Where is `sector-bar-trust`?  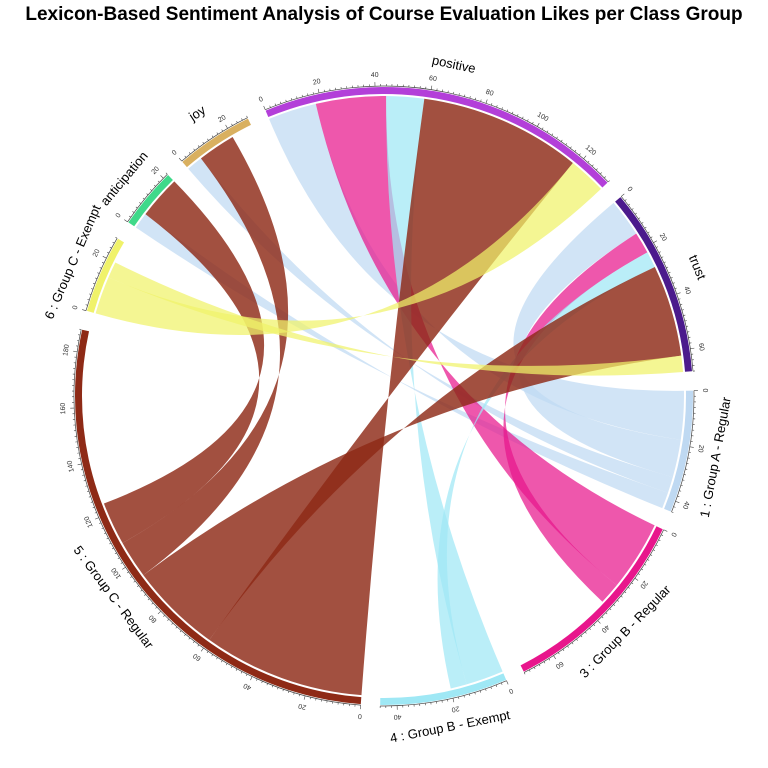 sector-bar-trust is located at coordinates (653, 284).